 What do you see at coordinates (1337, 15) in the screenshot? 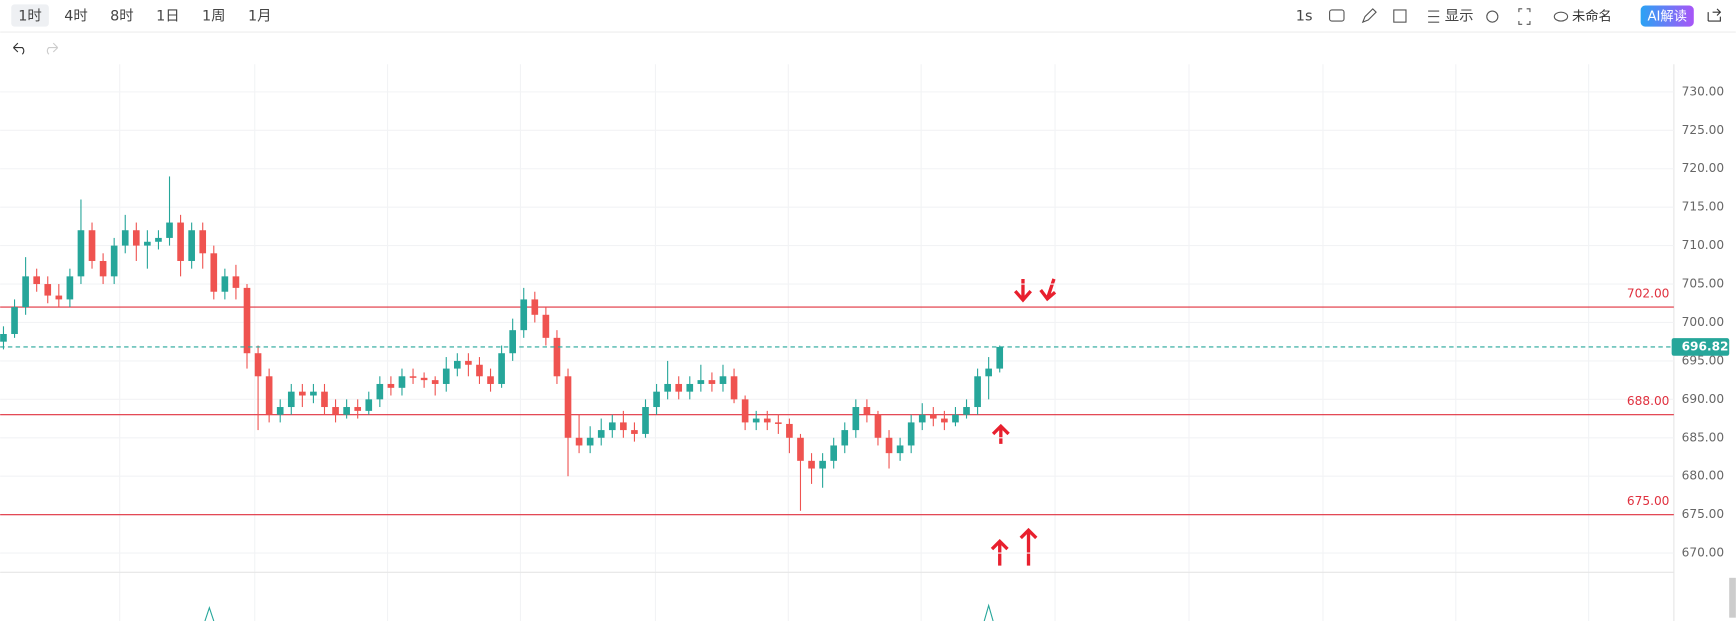
I see `camera-icon` at bounding box center [1337, 15].